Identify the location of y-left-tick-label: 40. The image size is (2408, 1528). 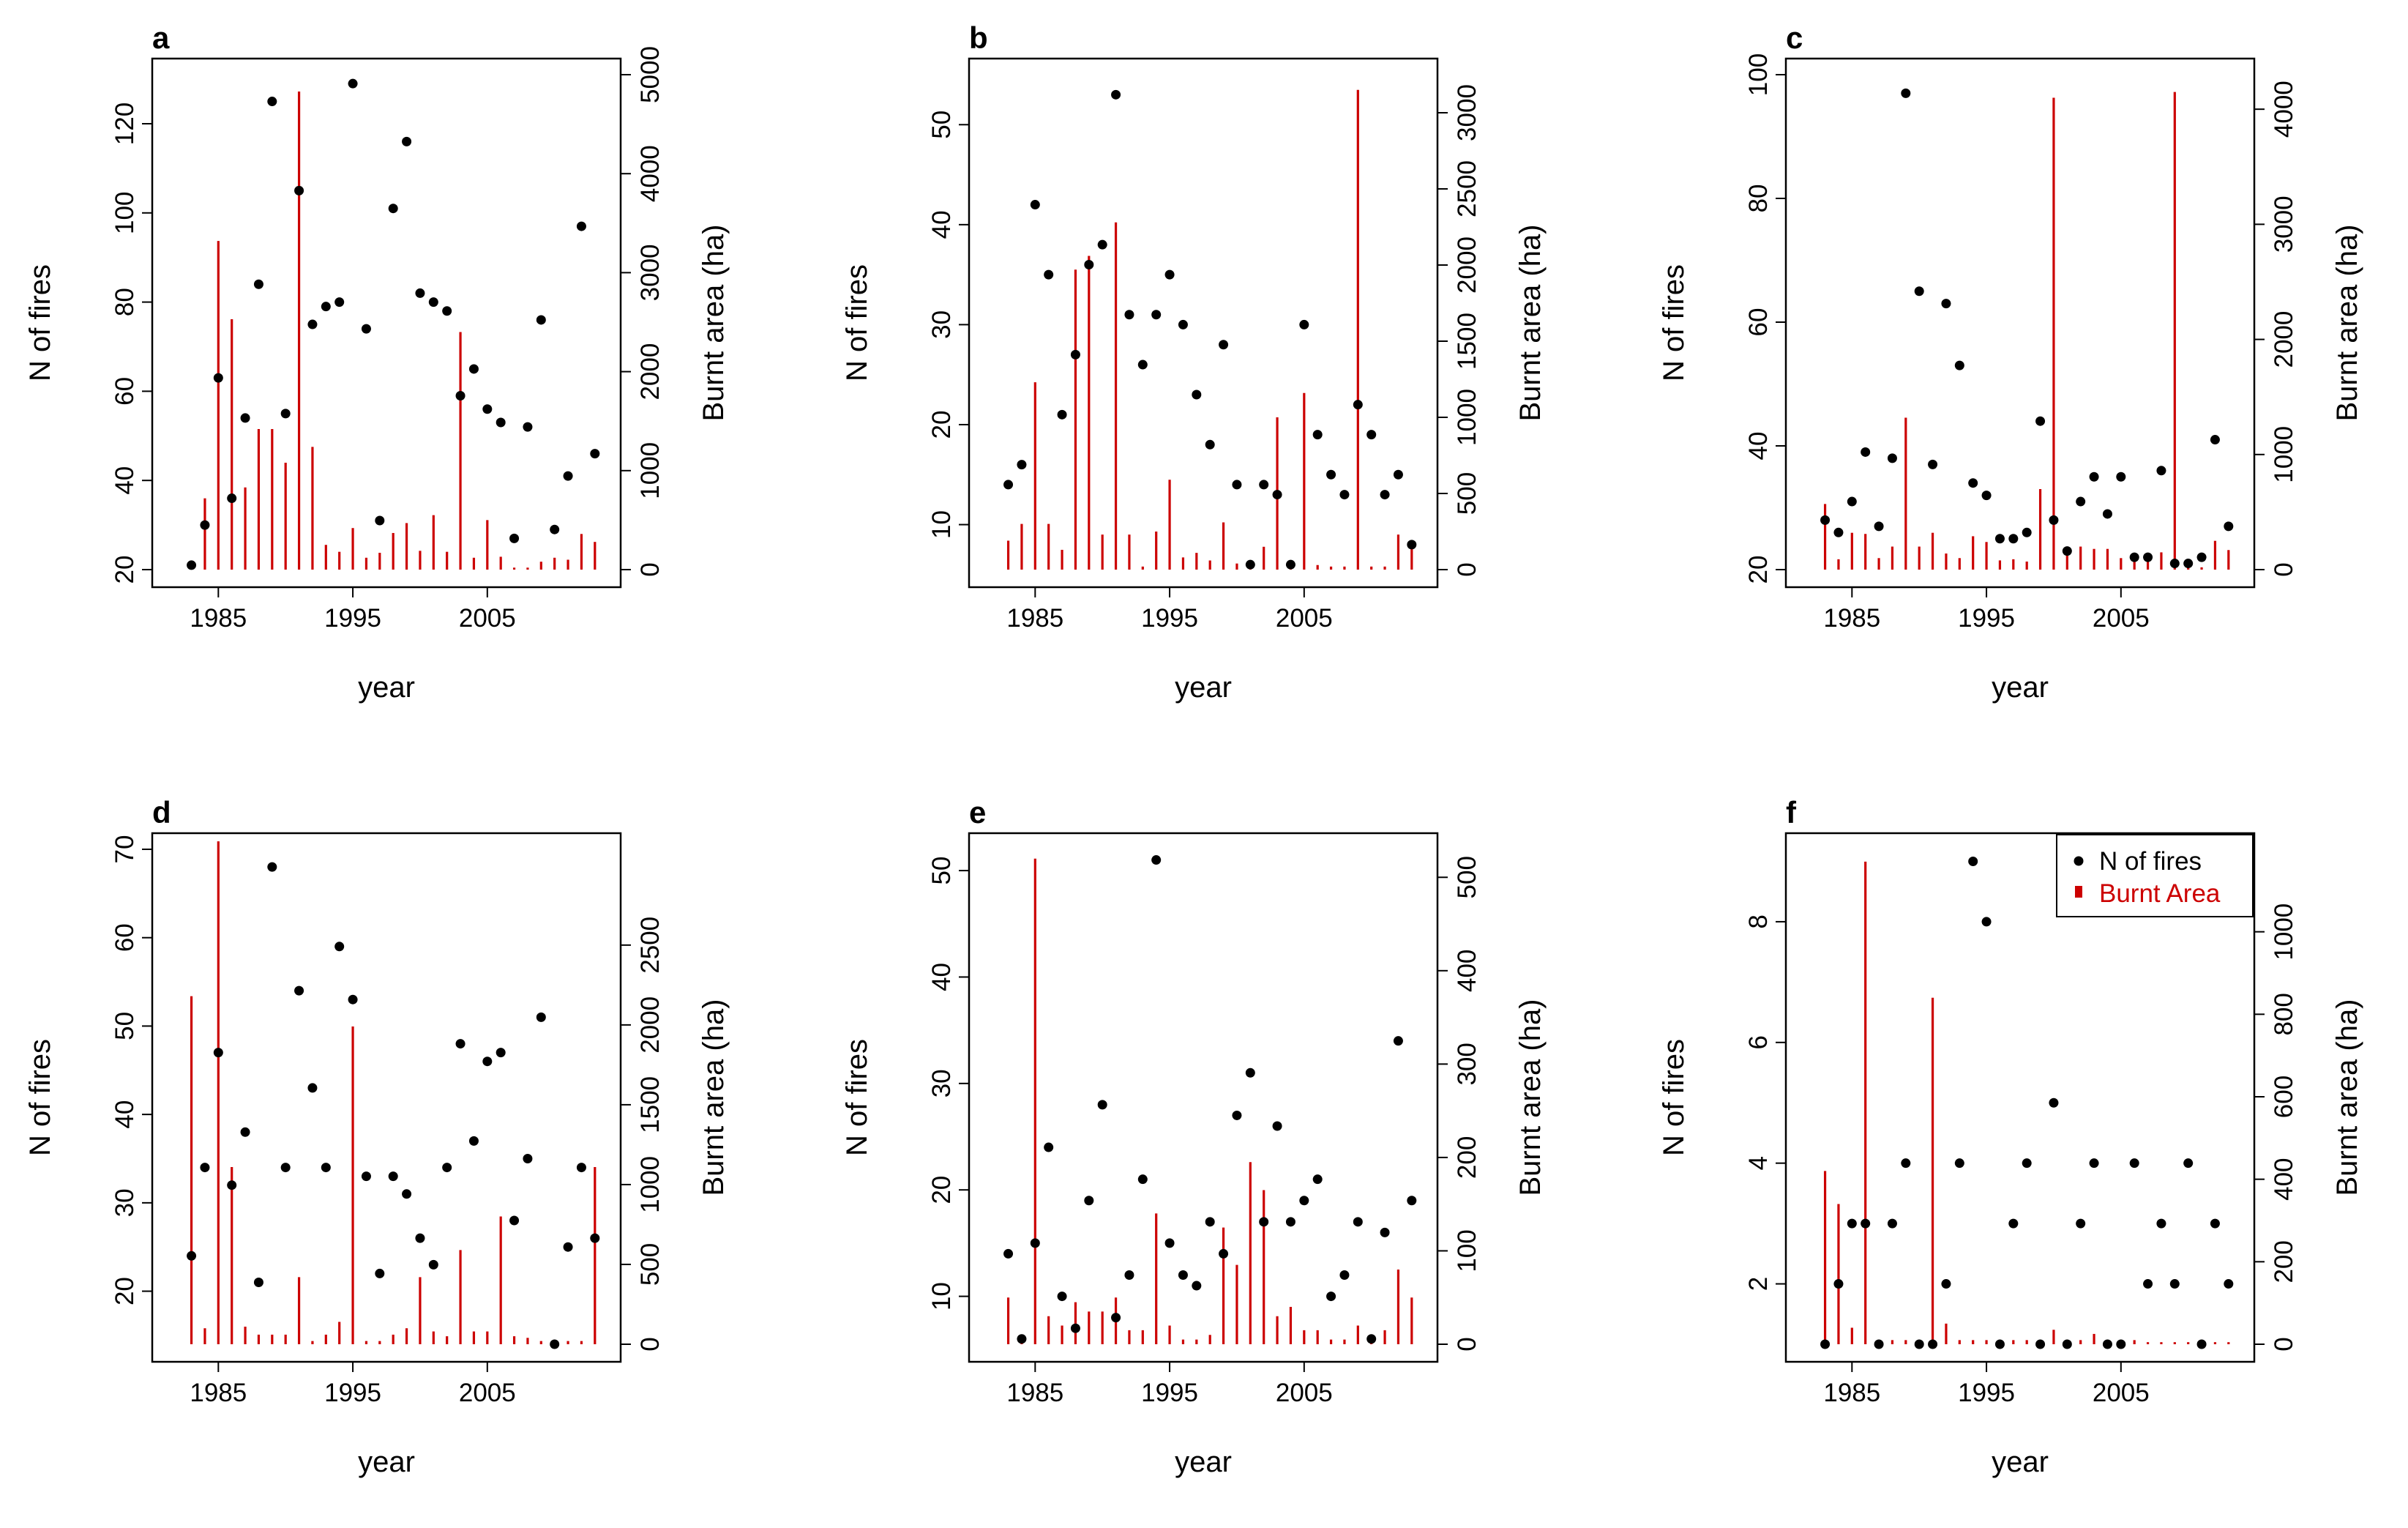
(941, 977).